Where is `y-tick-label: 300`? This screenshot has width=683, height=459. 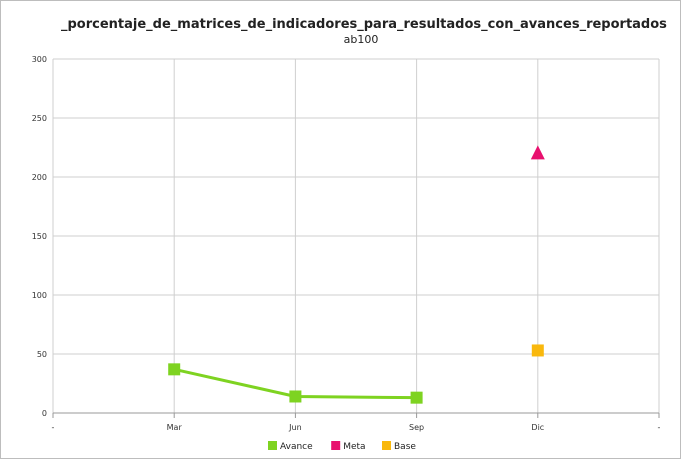
y-tick-label: 300 is located at coordinates (39, 59).